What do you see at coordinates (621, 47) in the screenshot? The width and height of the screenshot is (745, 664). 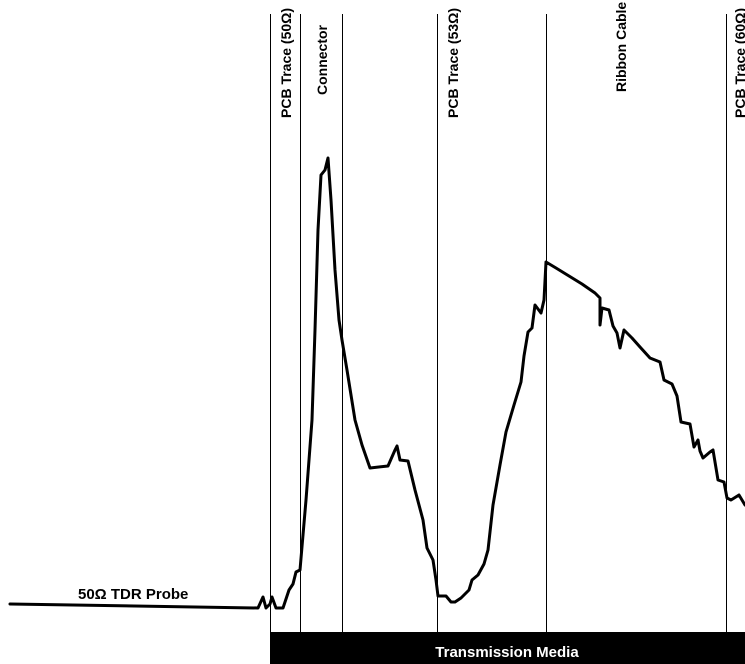 I see `segment-label-ribbon-cable: Ribbon Cable` at bounding box center [621, 47].